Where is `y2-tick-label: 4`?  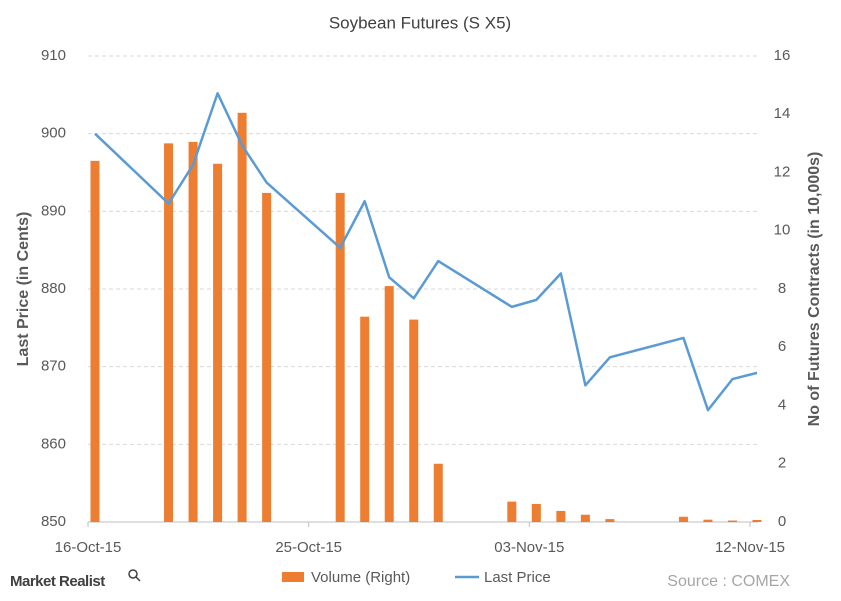
y2-tick-label: 4 is located at coordinates (782, 404).